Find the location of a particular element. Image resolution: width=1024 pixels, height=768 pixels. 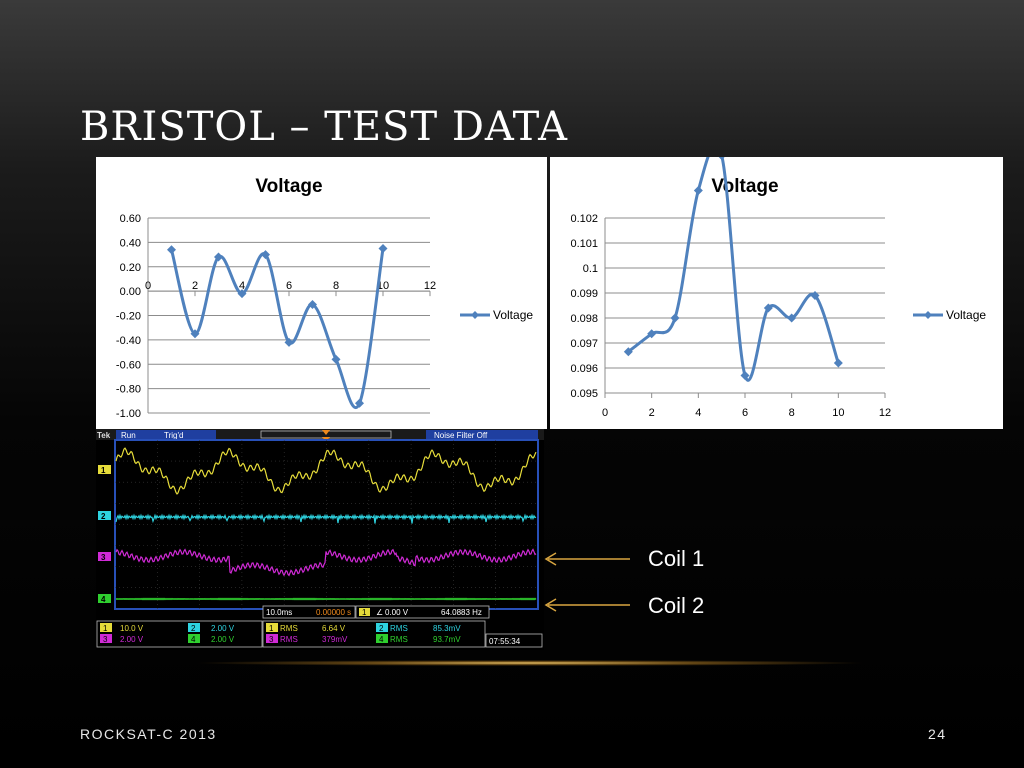

coil-arrows is located at coordinates (587, 582).